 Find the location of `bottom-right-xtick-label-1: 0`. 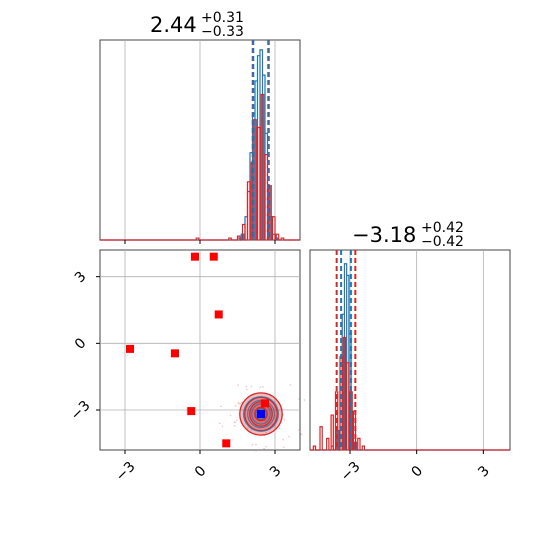

bottom-right-xtick-label-1: 0 is located at coordinates (418, 472).